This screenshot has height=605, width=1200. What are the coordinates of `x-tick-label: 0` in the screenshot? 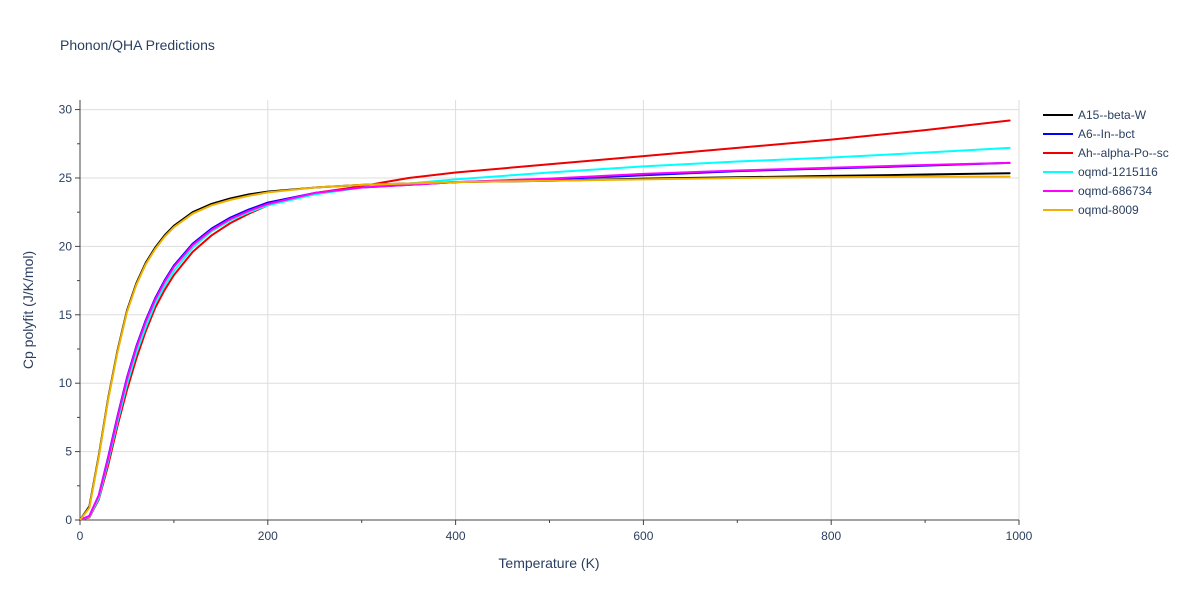 It's located at (80, 536).